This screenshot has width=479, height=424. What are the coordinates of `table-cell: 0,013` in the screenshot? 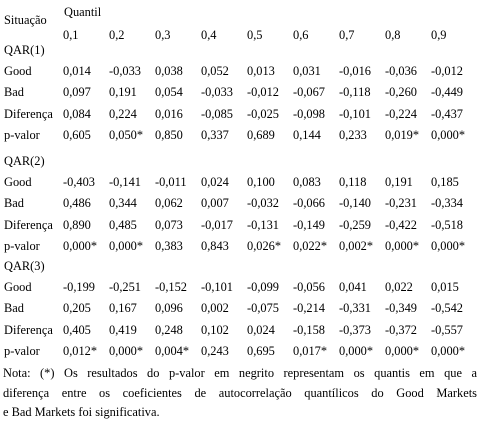 It's located at (261, 71).